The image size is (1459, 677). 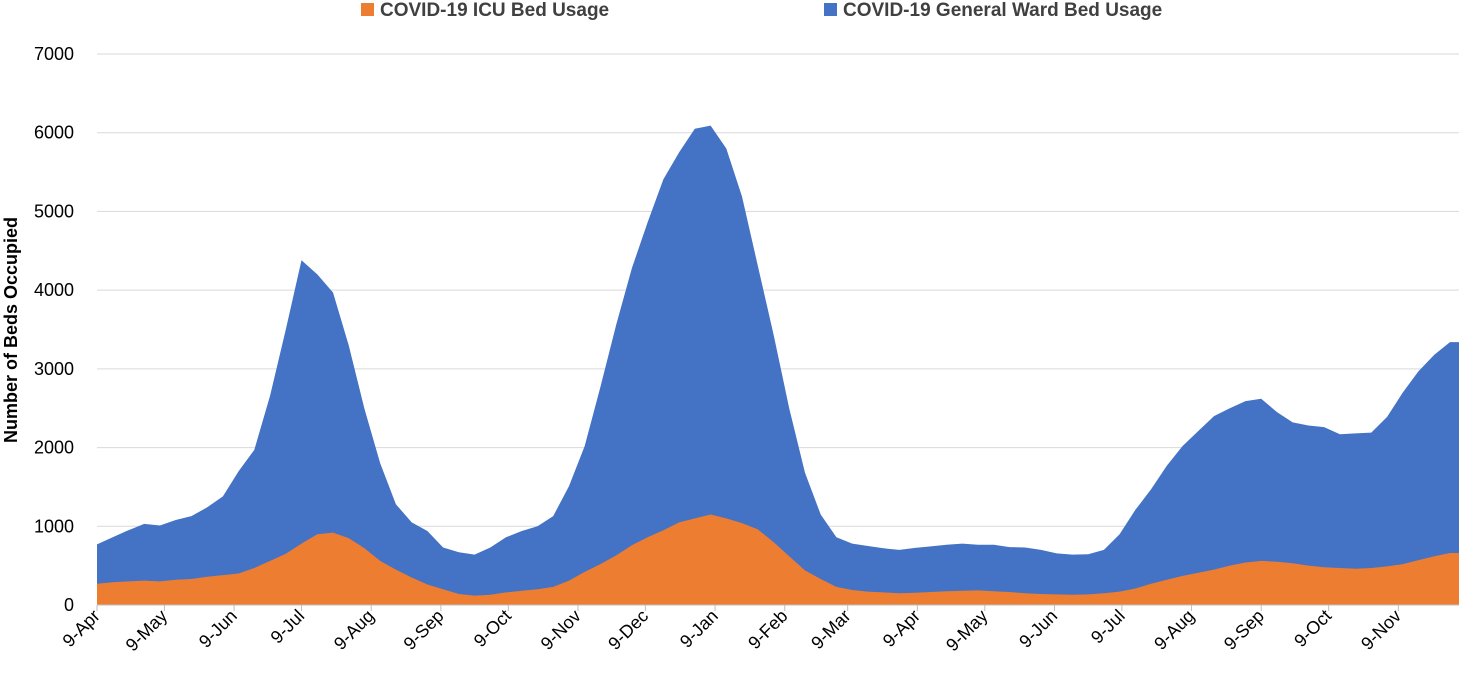 I want to click on legend-label-general-ward: COVID-19 General Ward Bed Usage, so click(x=1002, y=10).